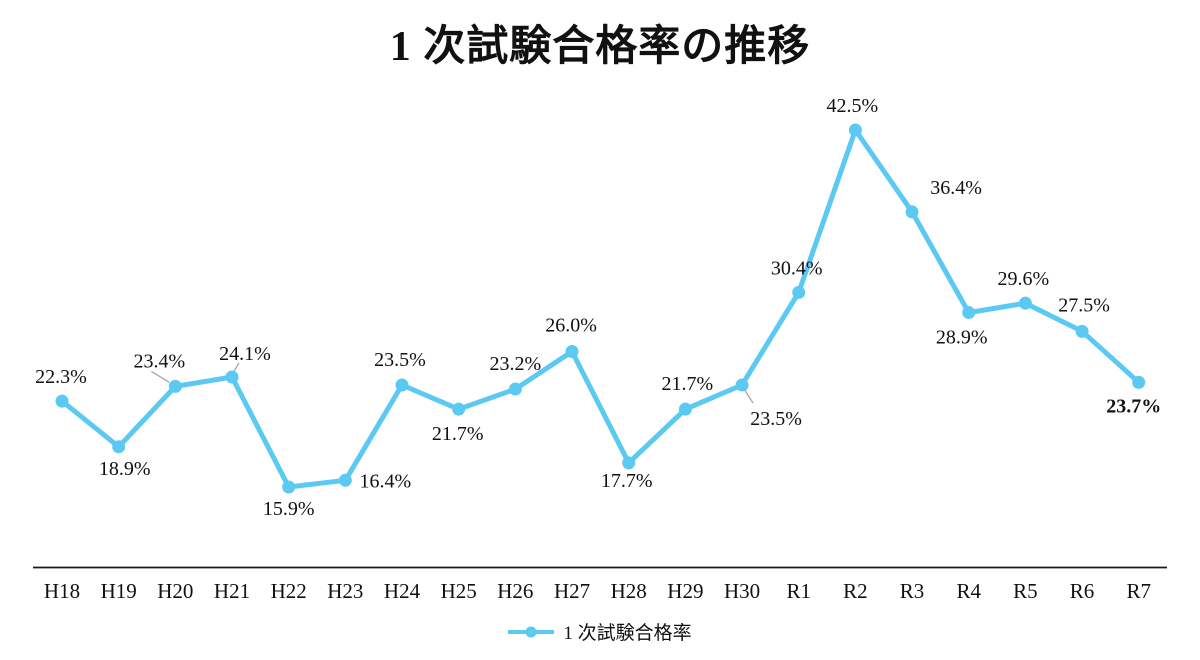  What do you see at coordinates (962, 338) in the screenshot?
I see `data-label-R4: 28.9%` at bounding box center [962, 338].